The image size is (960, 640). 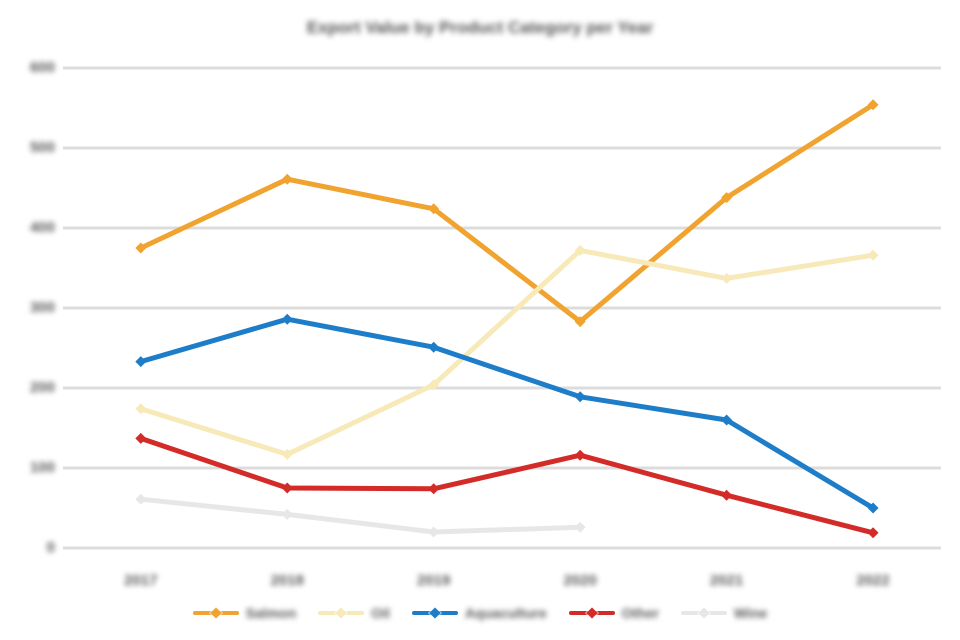 I want to click on legend-label: Aquaculture, so click(x=505, y=613).